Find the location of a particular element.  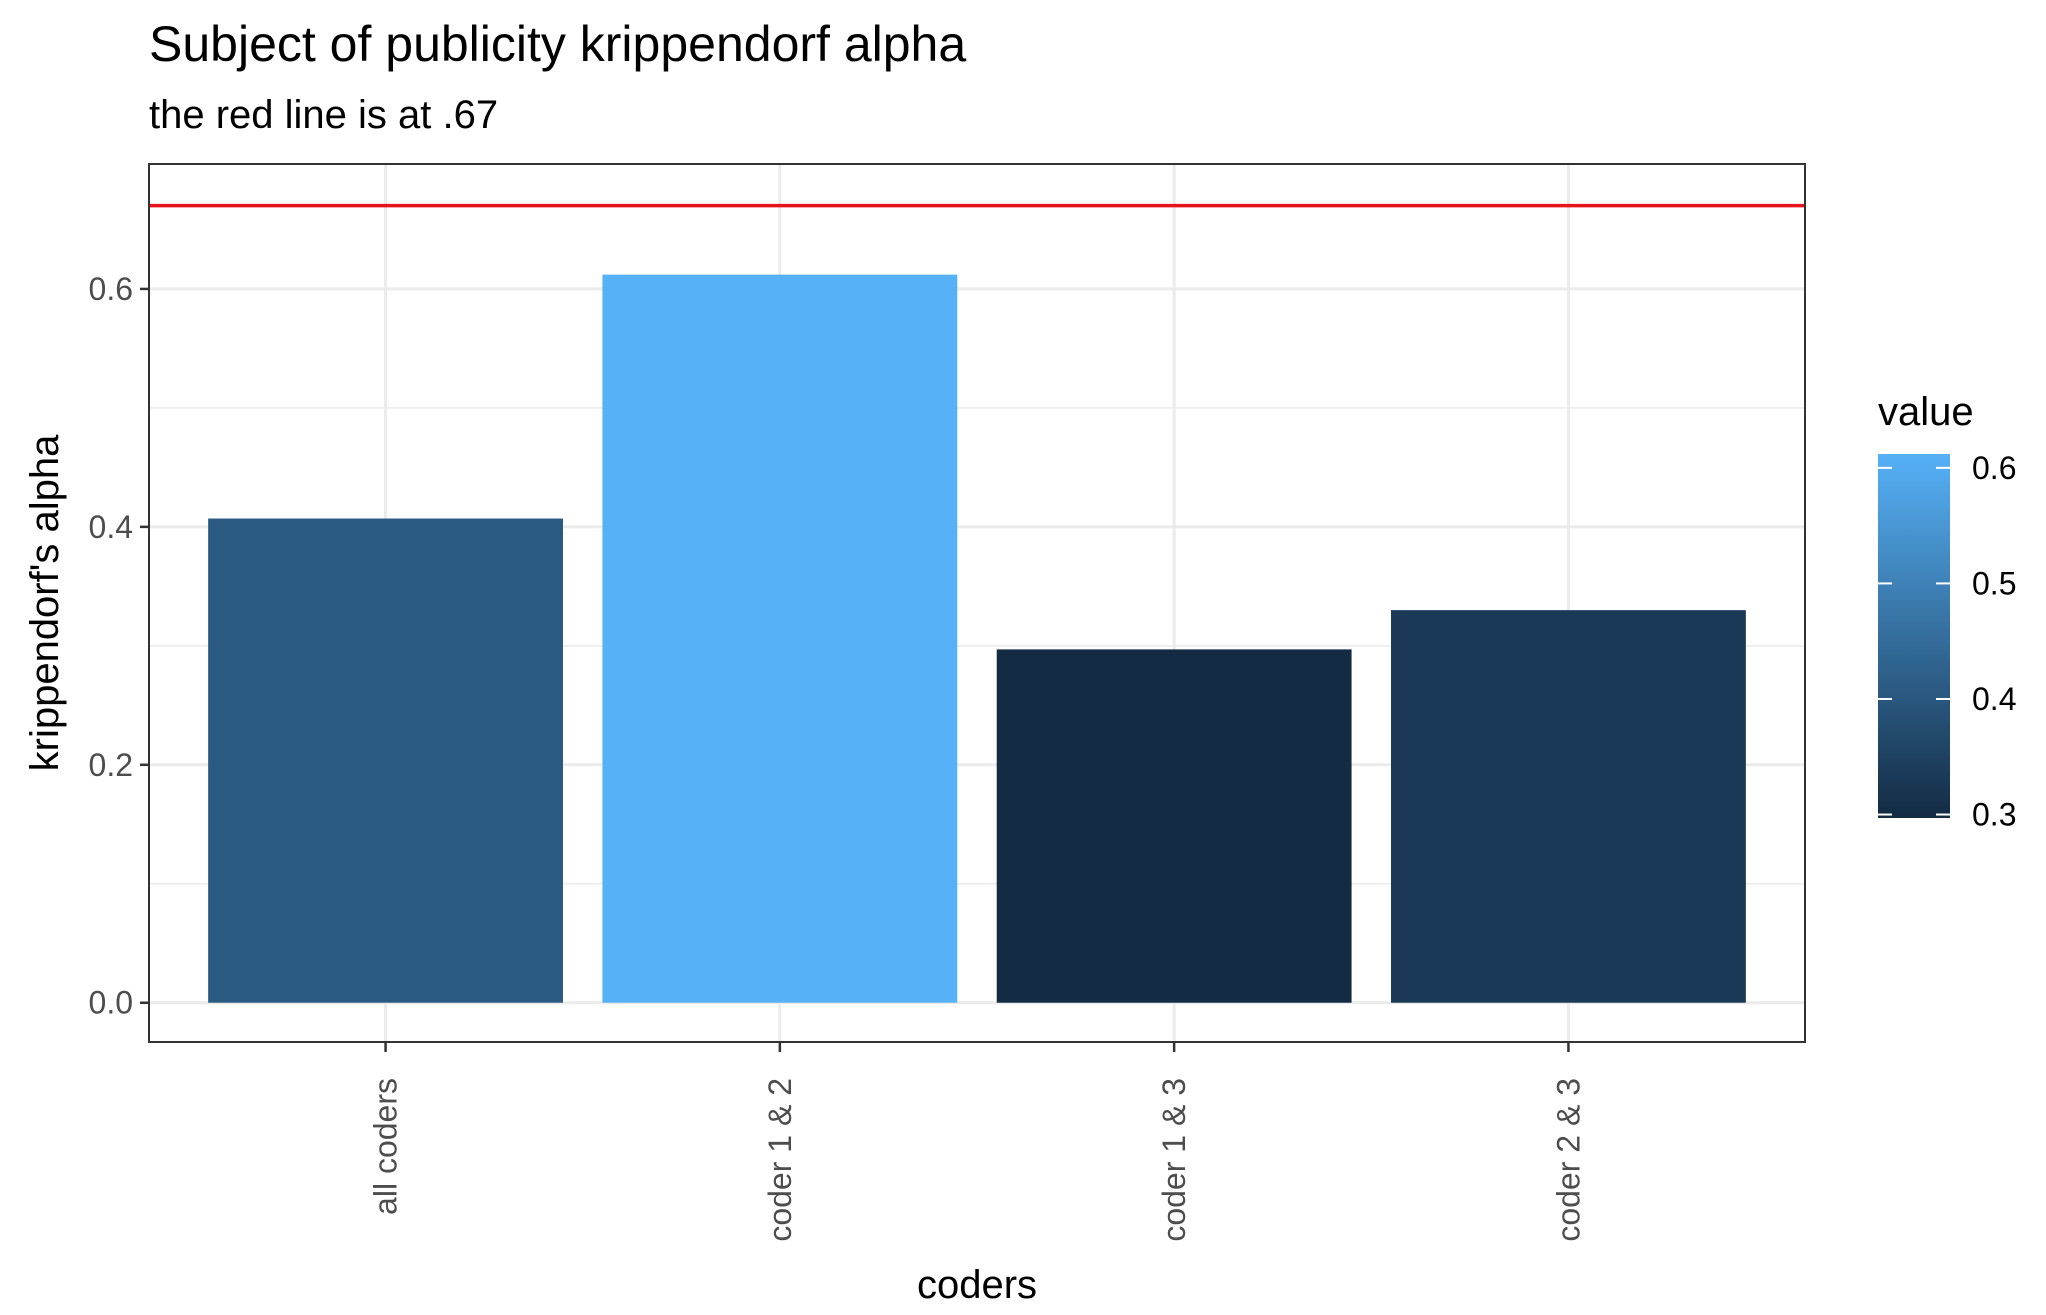

legend-colorbar is located at coordinates (1914, 636).